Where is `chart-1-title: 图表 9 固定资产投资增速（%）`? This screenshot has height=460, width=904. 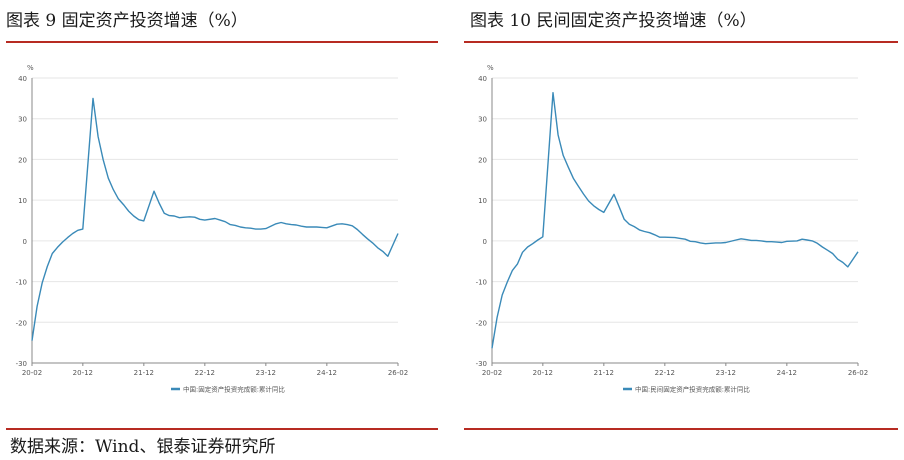
chart-1-title: 图表 9 固定资产投资增速（%） is located at coordinates (127, 21).